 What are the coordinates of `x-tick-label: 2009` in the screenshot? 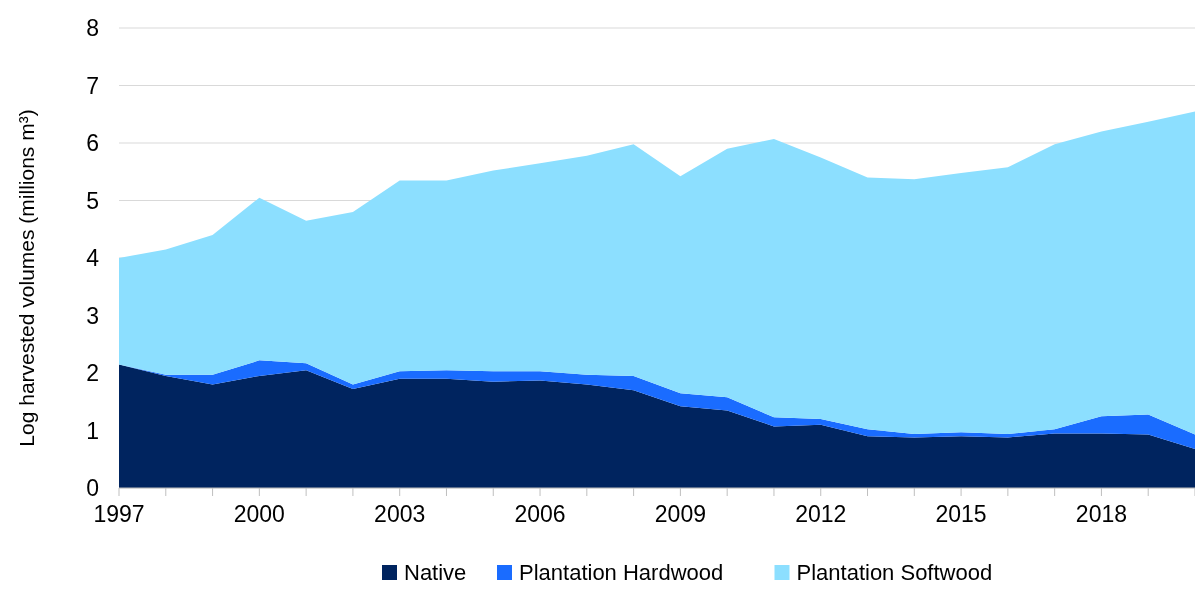 It's located at (680, 514).